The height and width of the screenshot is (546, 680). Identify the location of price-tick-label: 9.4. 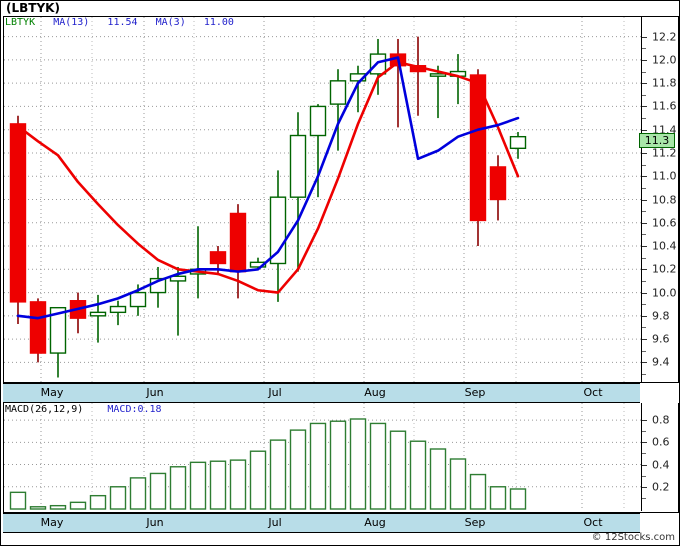
(661, 362).